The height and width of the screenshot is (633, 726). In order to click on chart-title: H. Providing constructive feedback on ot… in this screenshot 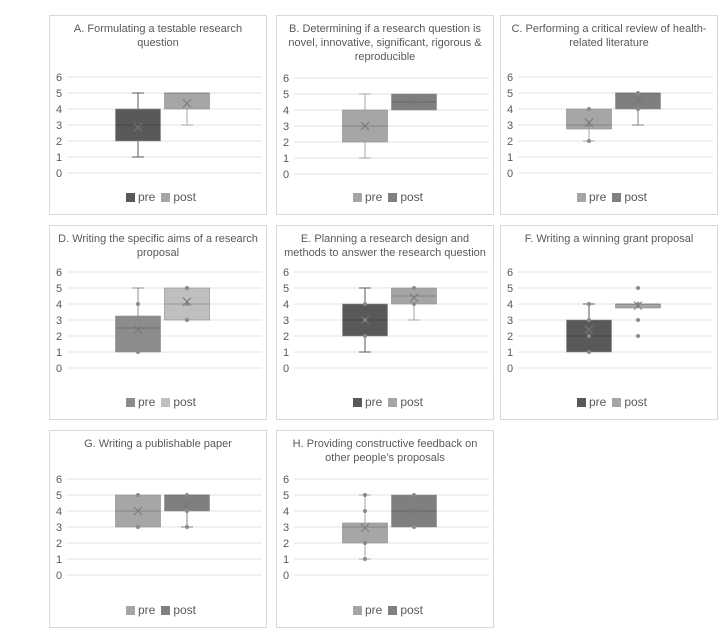, I will do `click(385, 451)`.